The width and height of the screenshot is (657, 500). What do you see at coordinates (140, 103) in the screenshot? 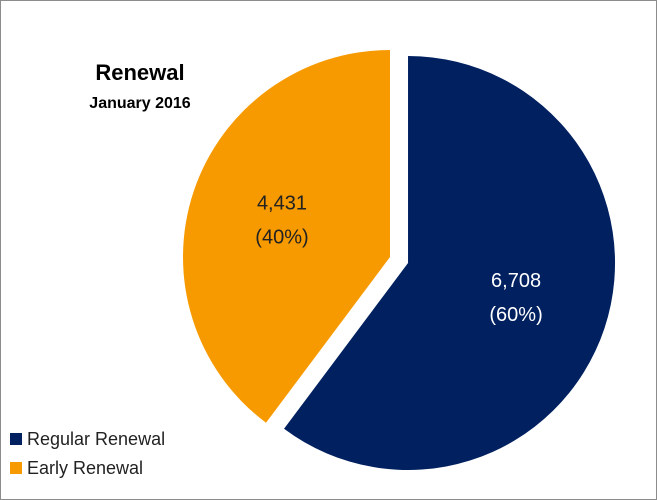
I see `chart-subtitle: January 2016` at bounding box center [140, 103].